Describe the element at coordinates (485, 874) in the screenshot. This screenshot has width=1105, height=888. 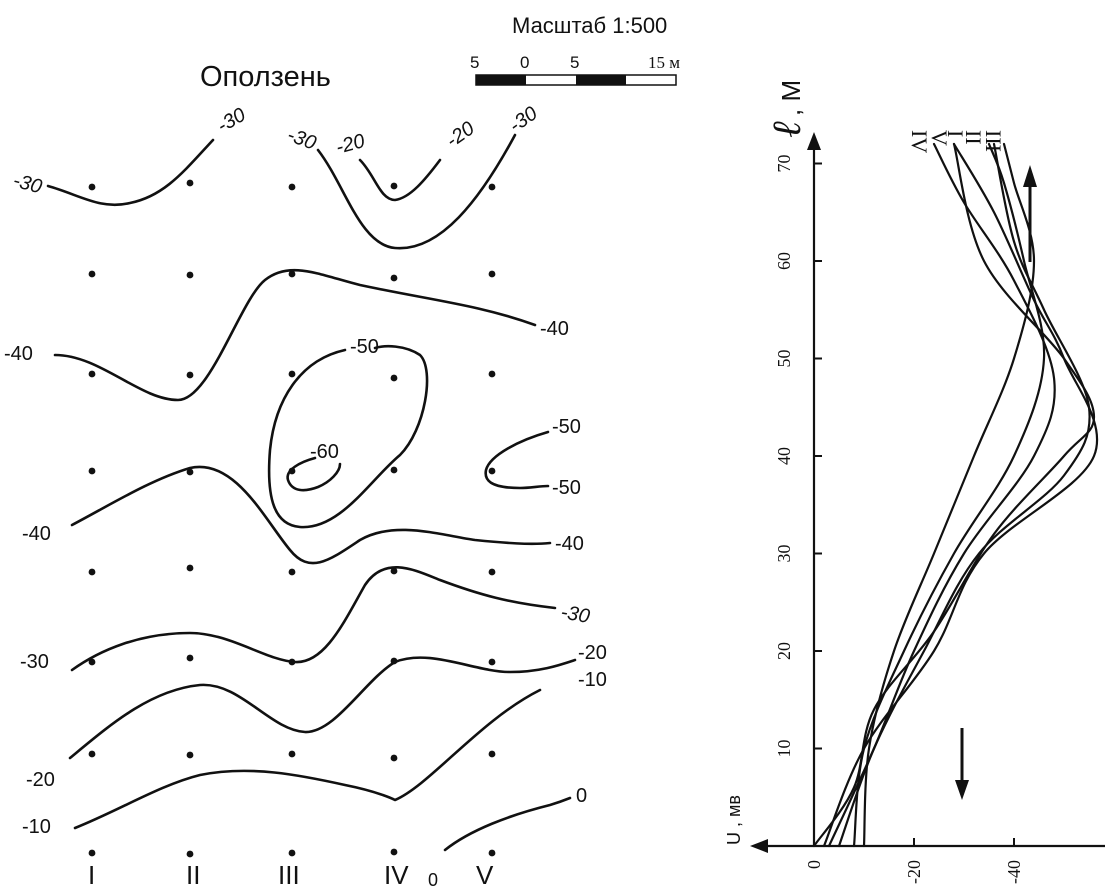
I see `profile-label: V` at that location.